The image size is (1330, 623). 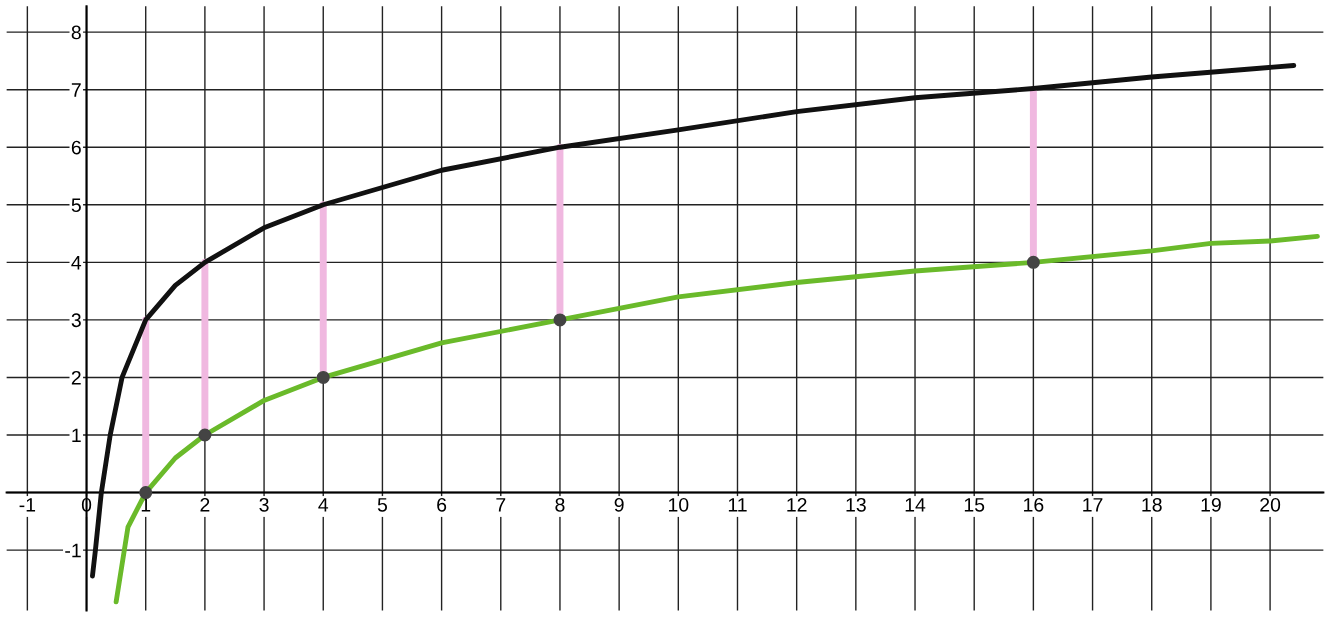 I want to click on x-tick-label: 8, so click(x=560, y=504).